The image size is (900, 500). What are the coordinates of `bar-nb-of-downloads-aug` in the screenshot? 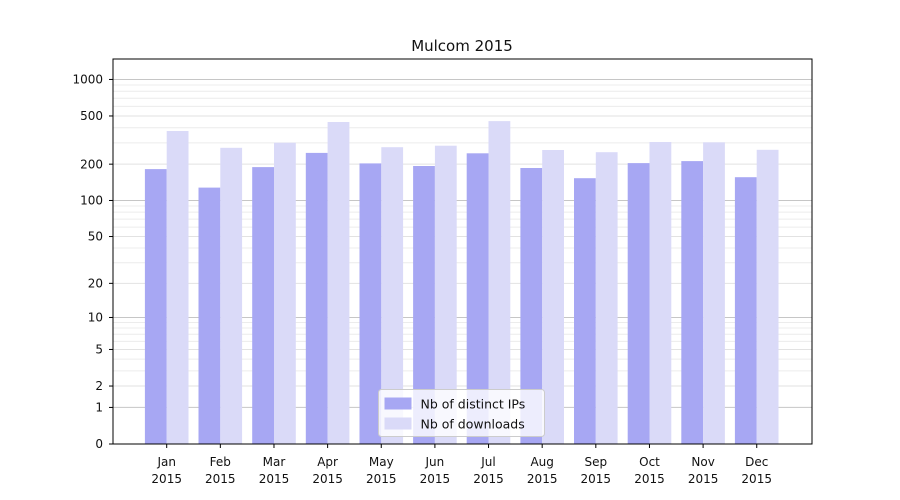 It's located at (553, 297).